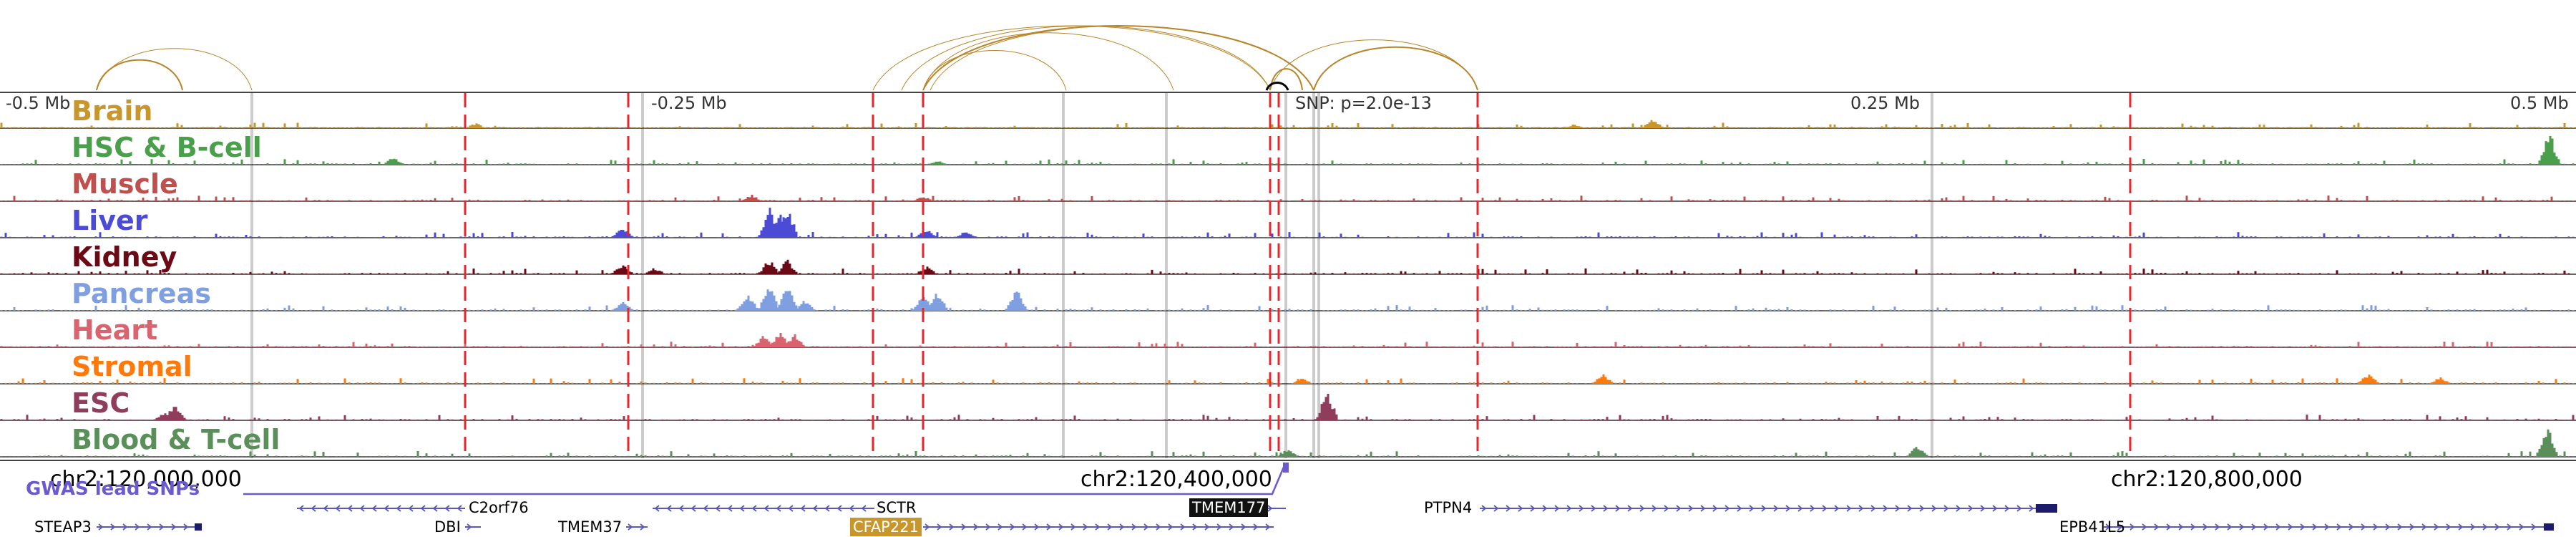  I want to click on axis-tick-label: 0.25 Mb, so click(1885, 103).